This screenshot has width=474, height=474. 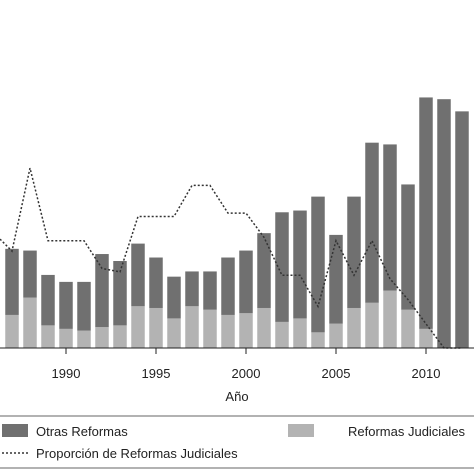 I want to click on bar-otras-reformas-2003, so click(x=300, y=264).